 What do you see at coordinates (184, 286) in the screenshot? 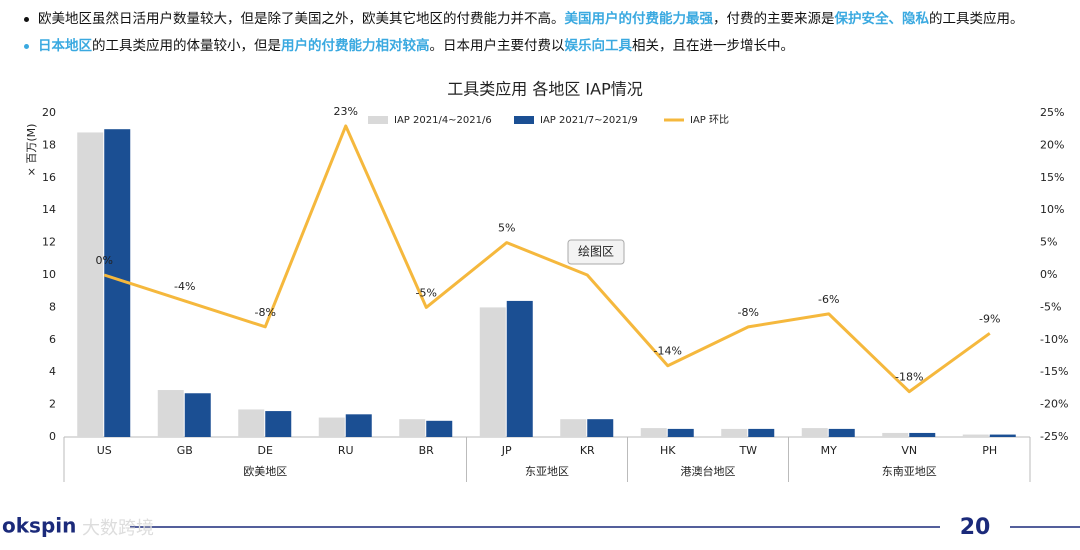
I see `data-label: -4%` at bounding box center [184, 286].